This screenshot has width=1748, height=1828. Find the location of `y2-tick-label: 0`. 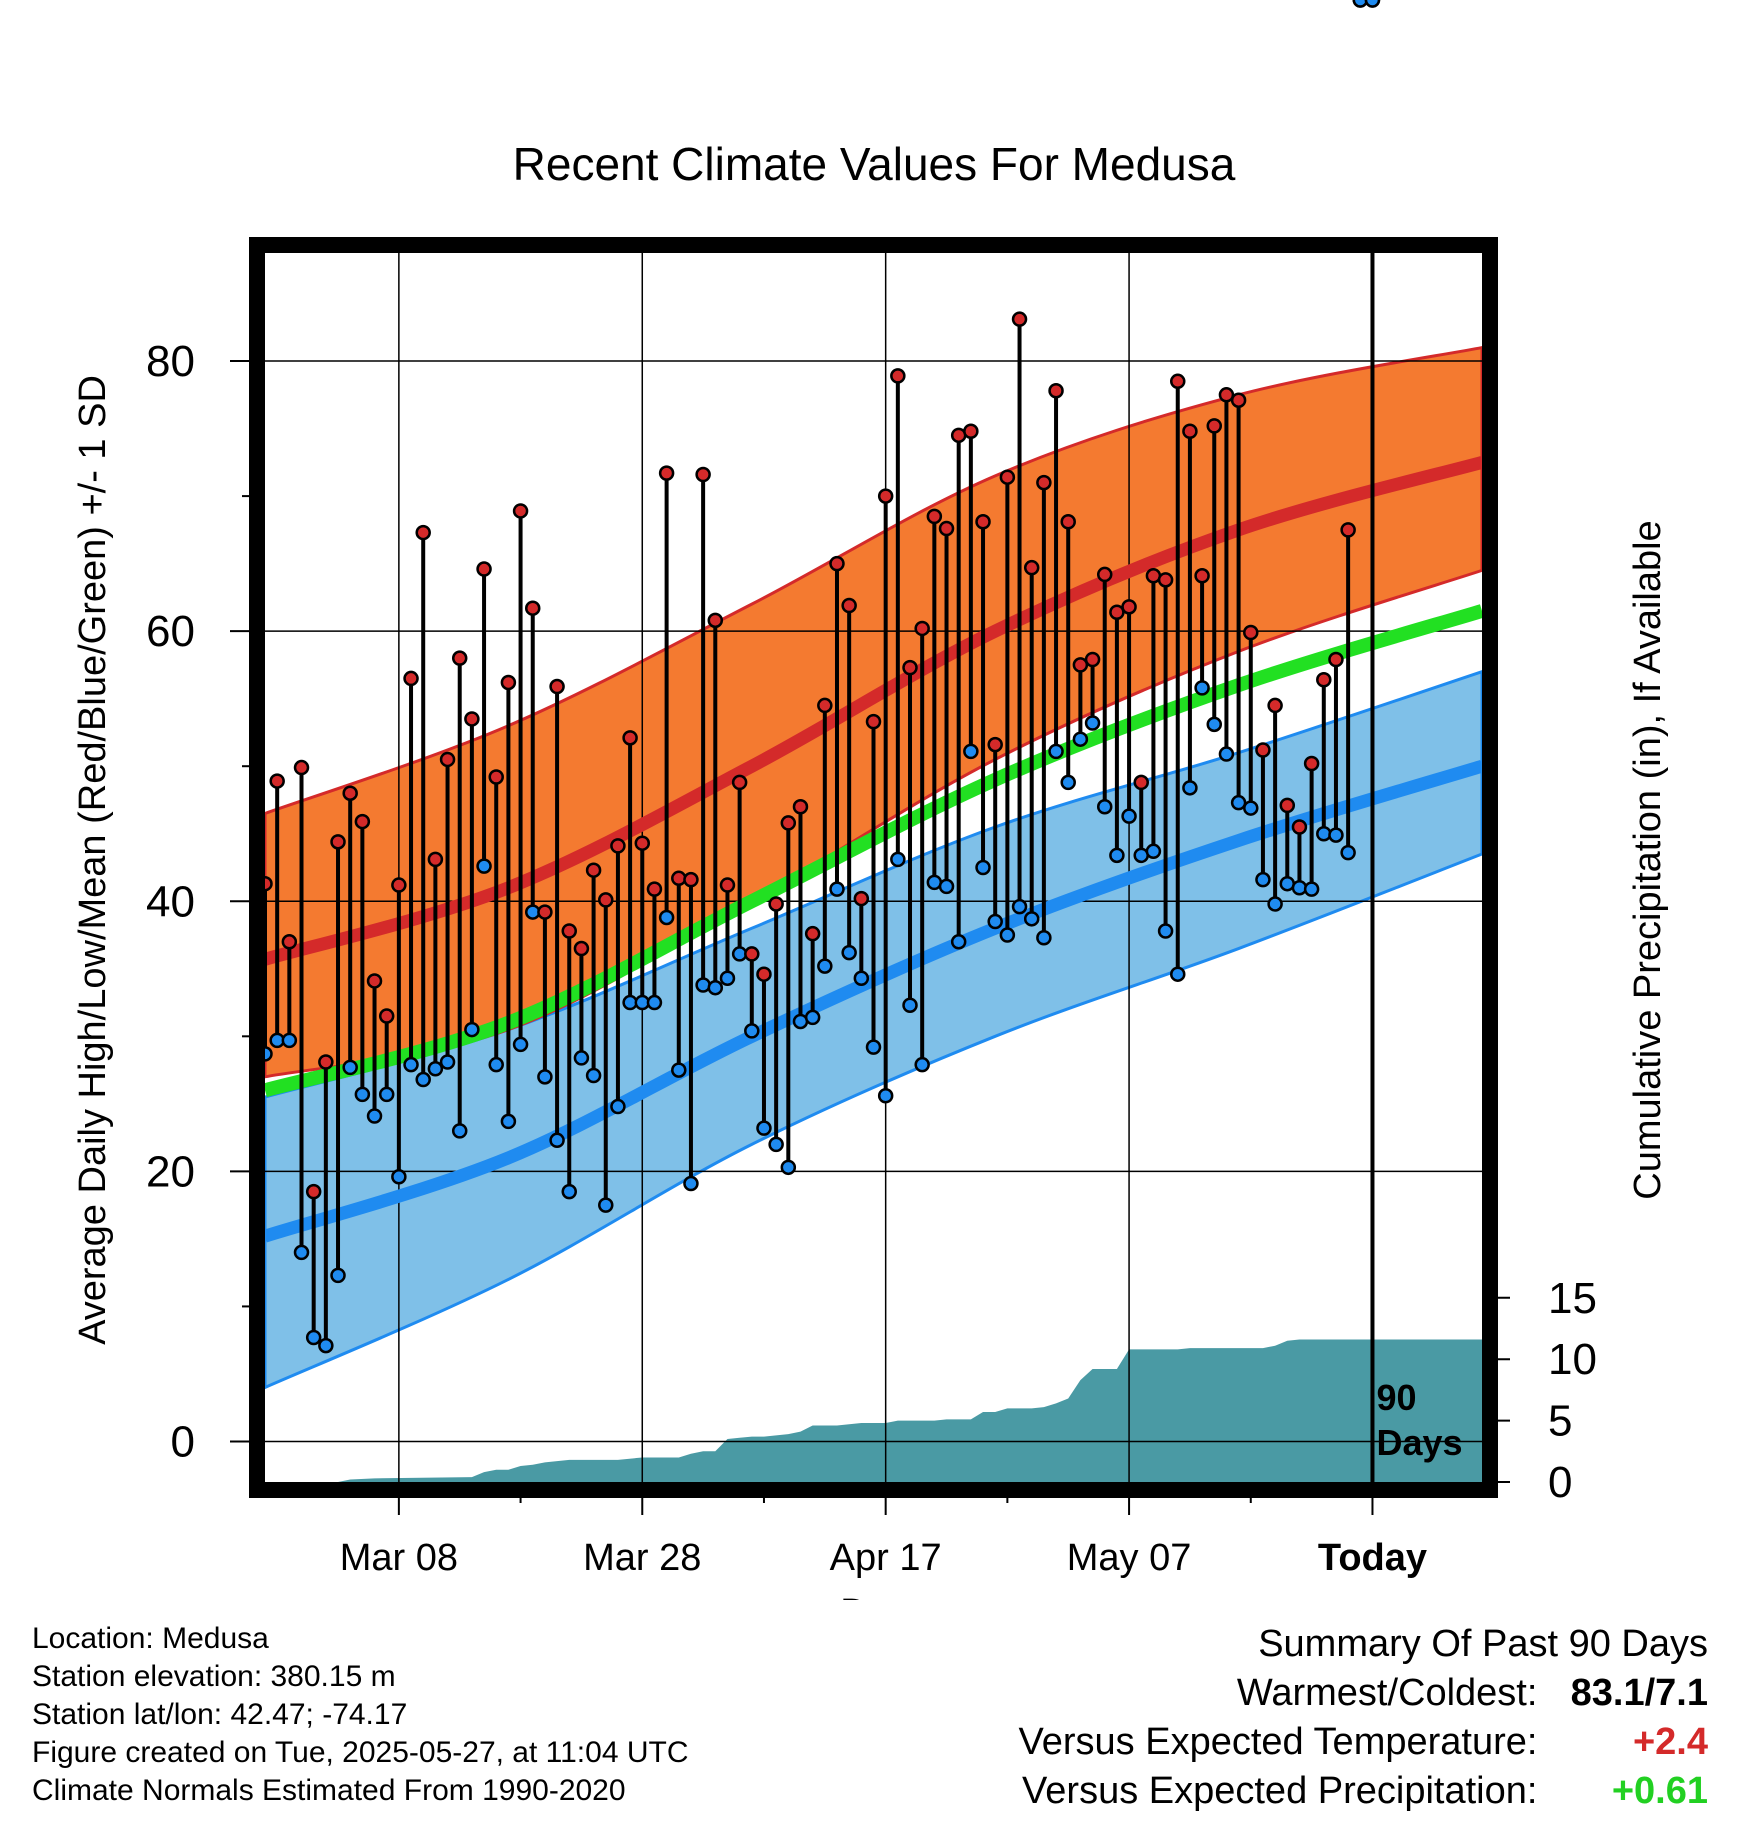

y2-tick-label: 0 is located at coordinates (1560, 1482).